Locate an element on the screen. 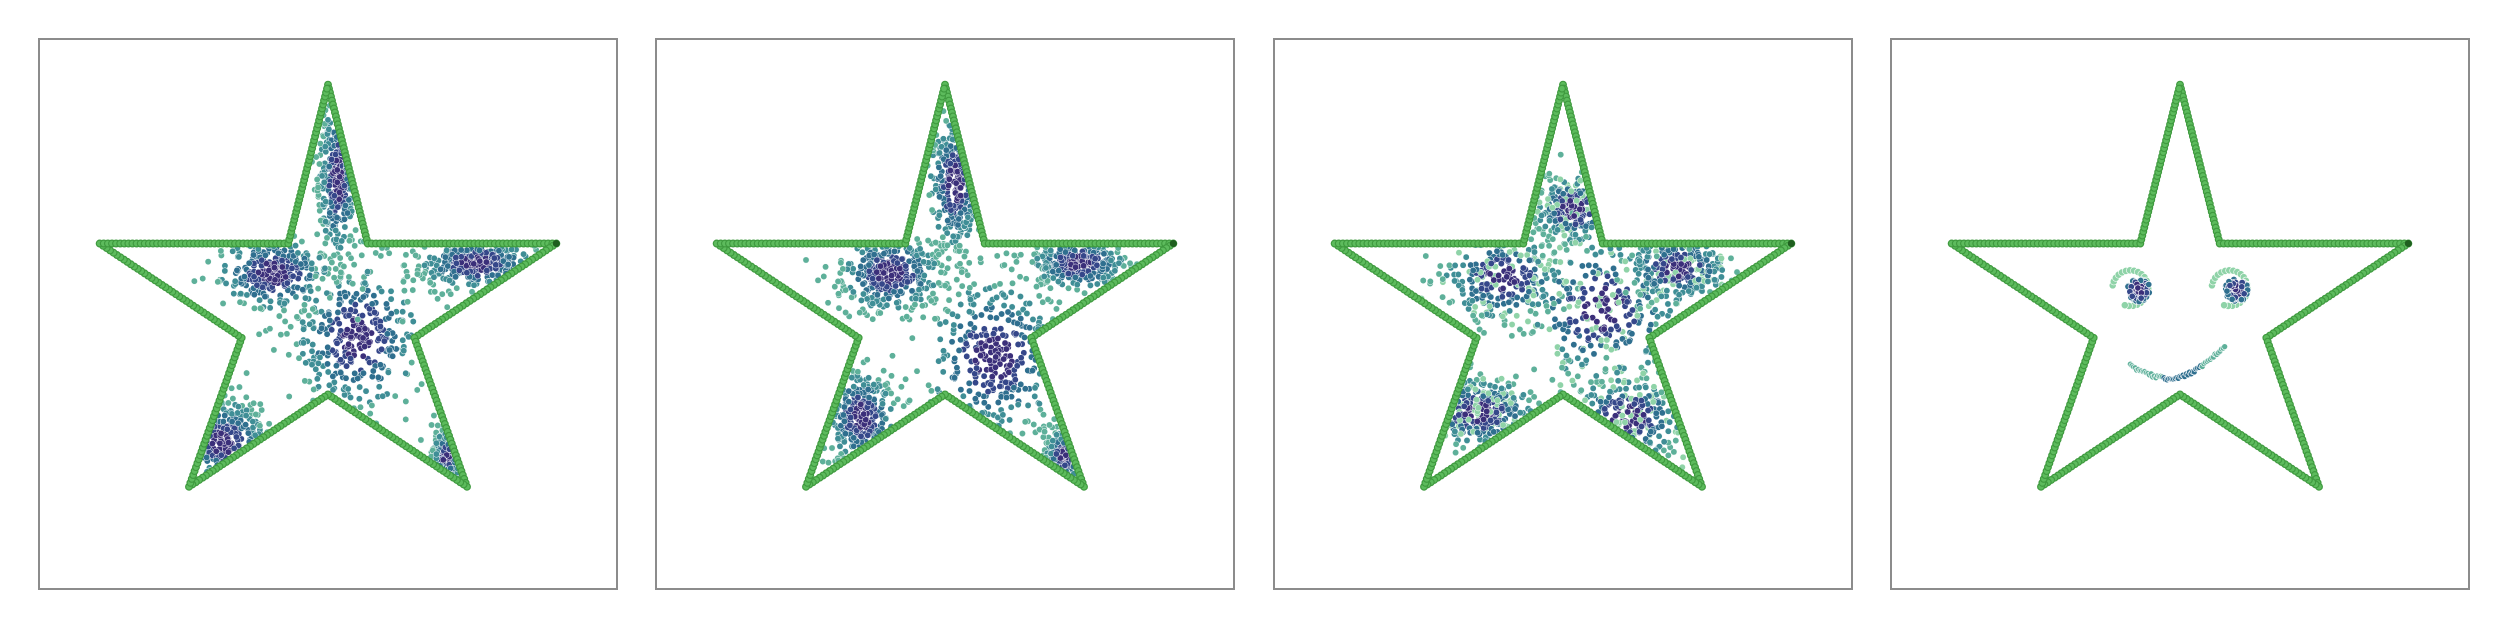 This screenshot has width=2500, height=625. outline-end-dot is located at coordinates (556, 243).